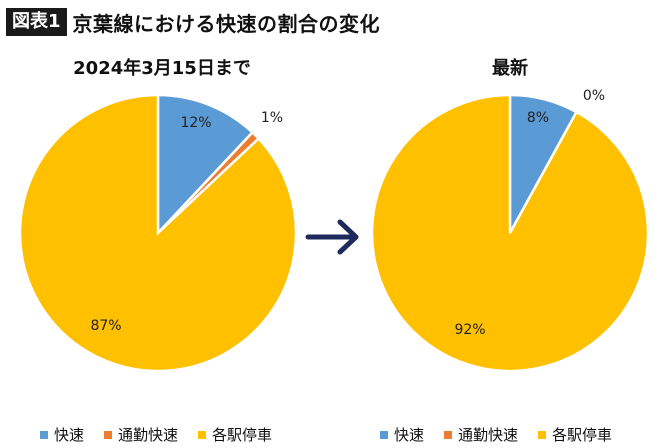 The height and width of the screenshot is (448, 670). I want to click on right-arrow-icon, so click(332, 237).